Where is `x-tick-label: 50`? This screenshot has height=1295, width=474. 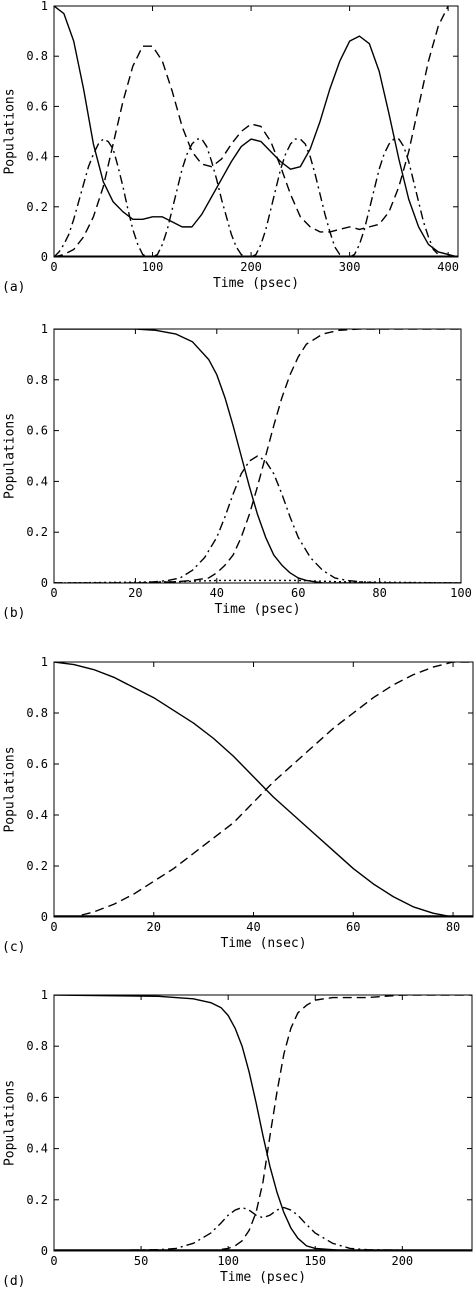 x-tick-label: 50 is located at coordinates (141, 1261).